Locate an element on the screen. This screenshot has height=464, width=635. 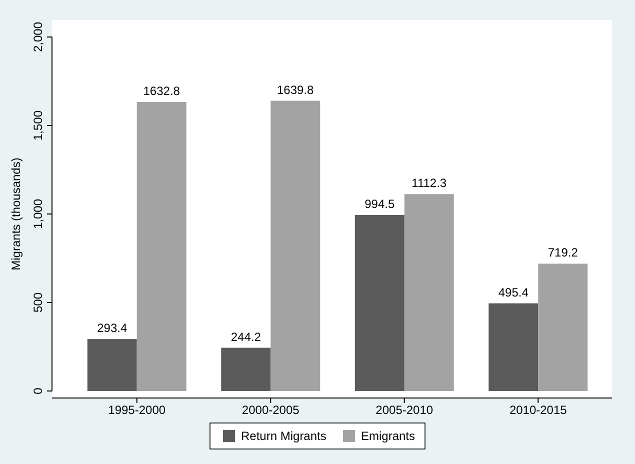
data-label: 293.4 is located at coordinates (112, 328).